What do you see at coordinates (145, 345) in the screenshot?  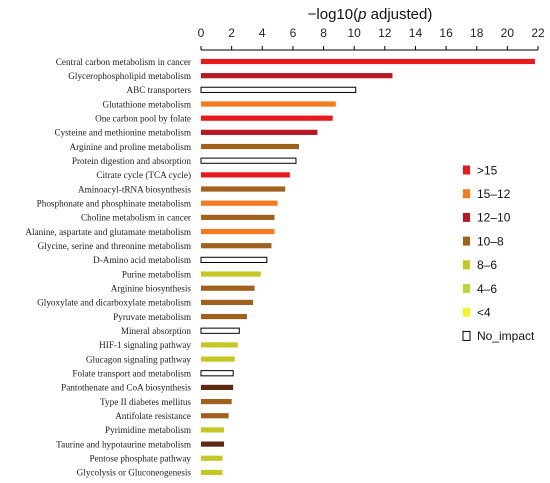 I see `category-label: HIF-1 signaling pathway` at bounding box center [145, 345].